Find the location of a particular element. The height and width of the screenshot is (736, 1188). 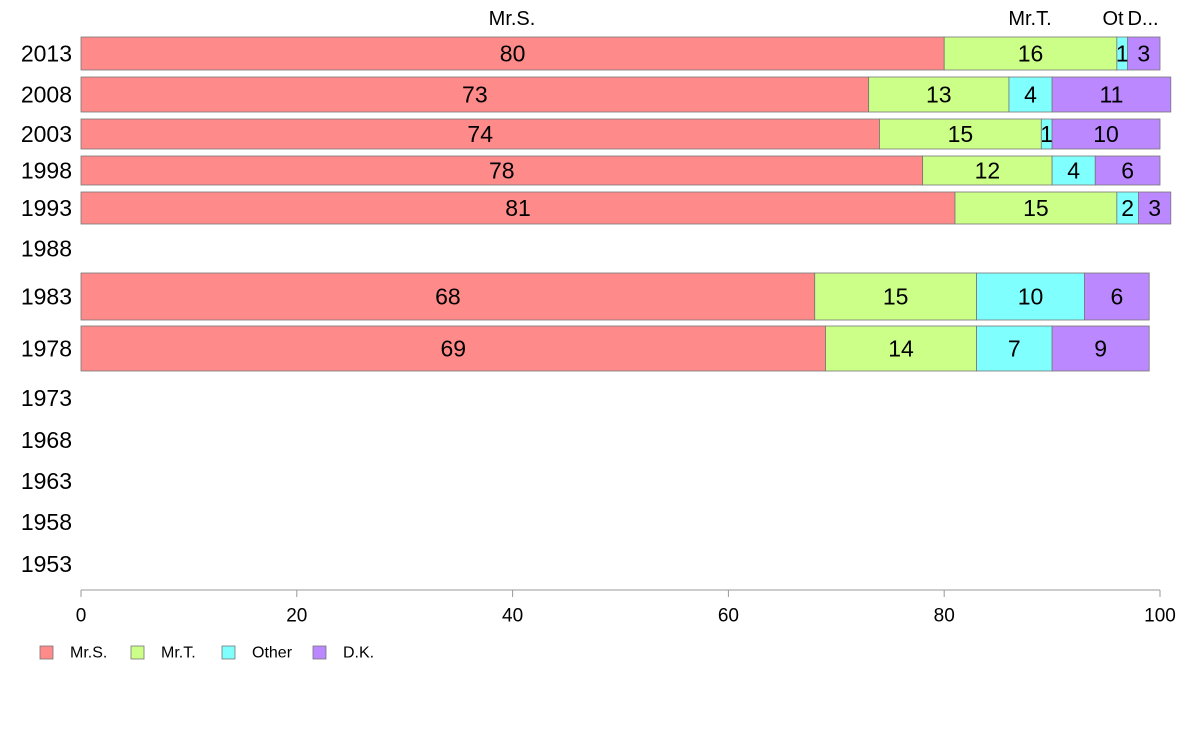

data-label-d-k-1978: 9 is located at coordinates (1100, 349).